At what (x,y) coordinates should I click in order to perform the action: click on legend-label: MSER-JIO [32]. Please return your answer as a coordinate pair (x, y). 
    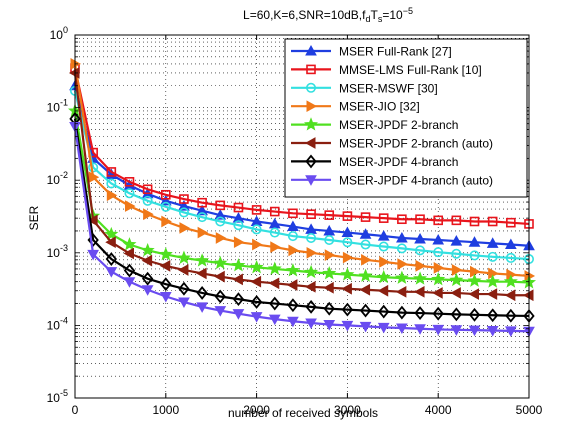
    Looking at the image, I should click on (379, 107).